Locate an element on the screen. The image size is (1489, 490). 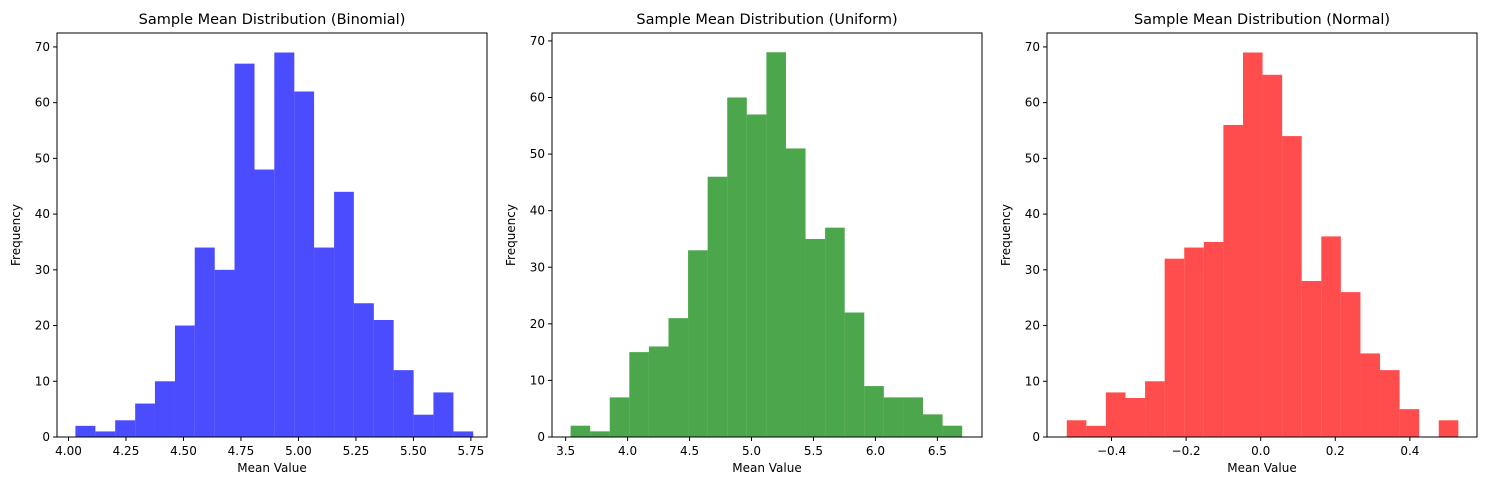
x-tick-label: −0.2 is located at coordinates (1186, 451).